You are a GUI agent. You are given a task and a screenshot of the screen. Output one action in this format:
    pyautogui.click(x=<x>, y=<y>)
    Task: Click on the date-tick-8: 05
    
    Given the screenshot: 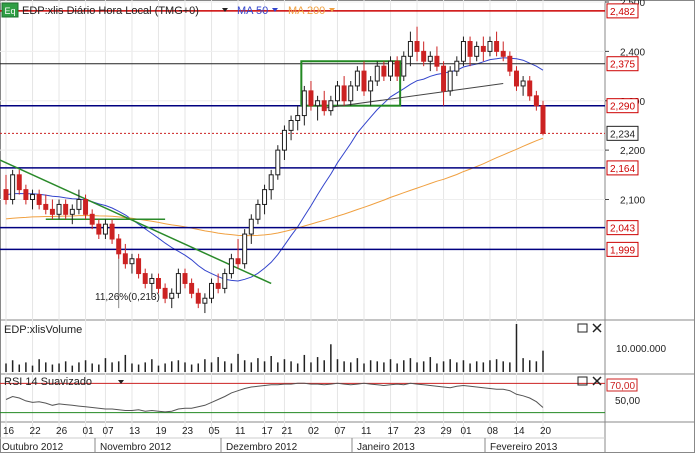 What is the action you would take?
    pyautogui.click(x=215, y=431)
    